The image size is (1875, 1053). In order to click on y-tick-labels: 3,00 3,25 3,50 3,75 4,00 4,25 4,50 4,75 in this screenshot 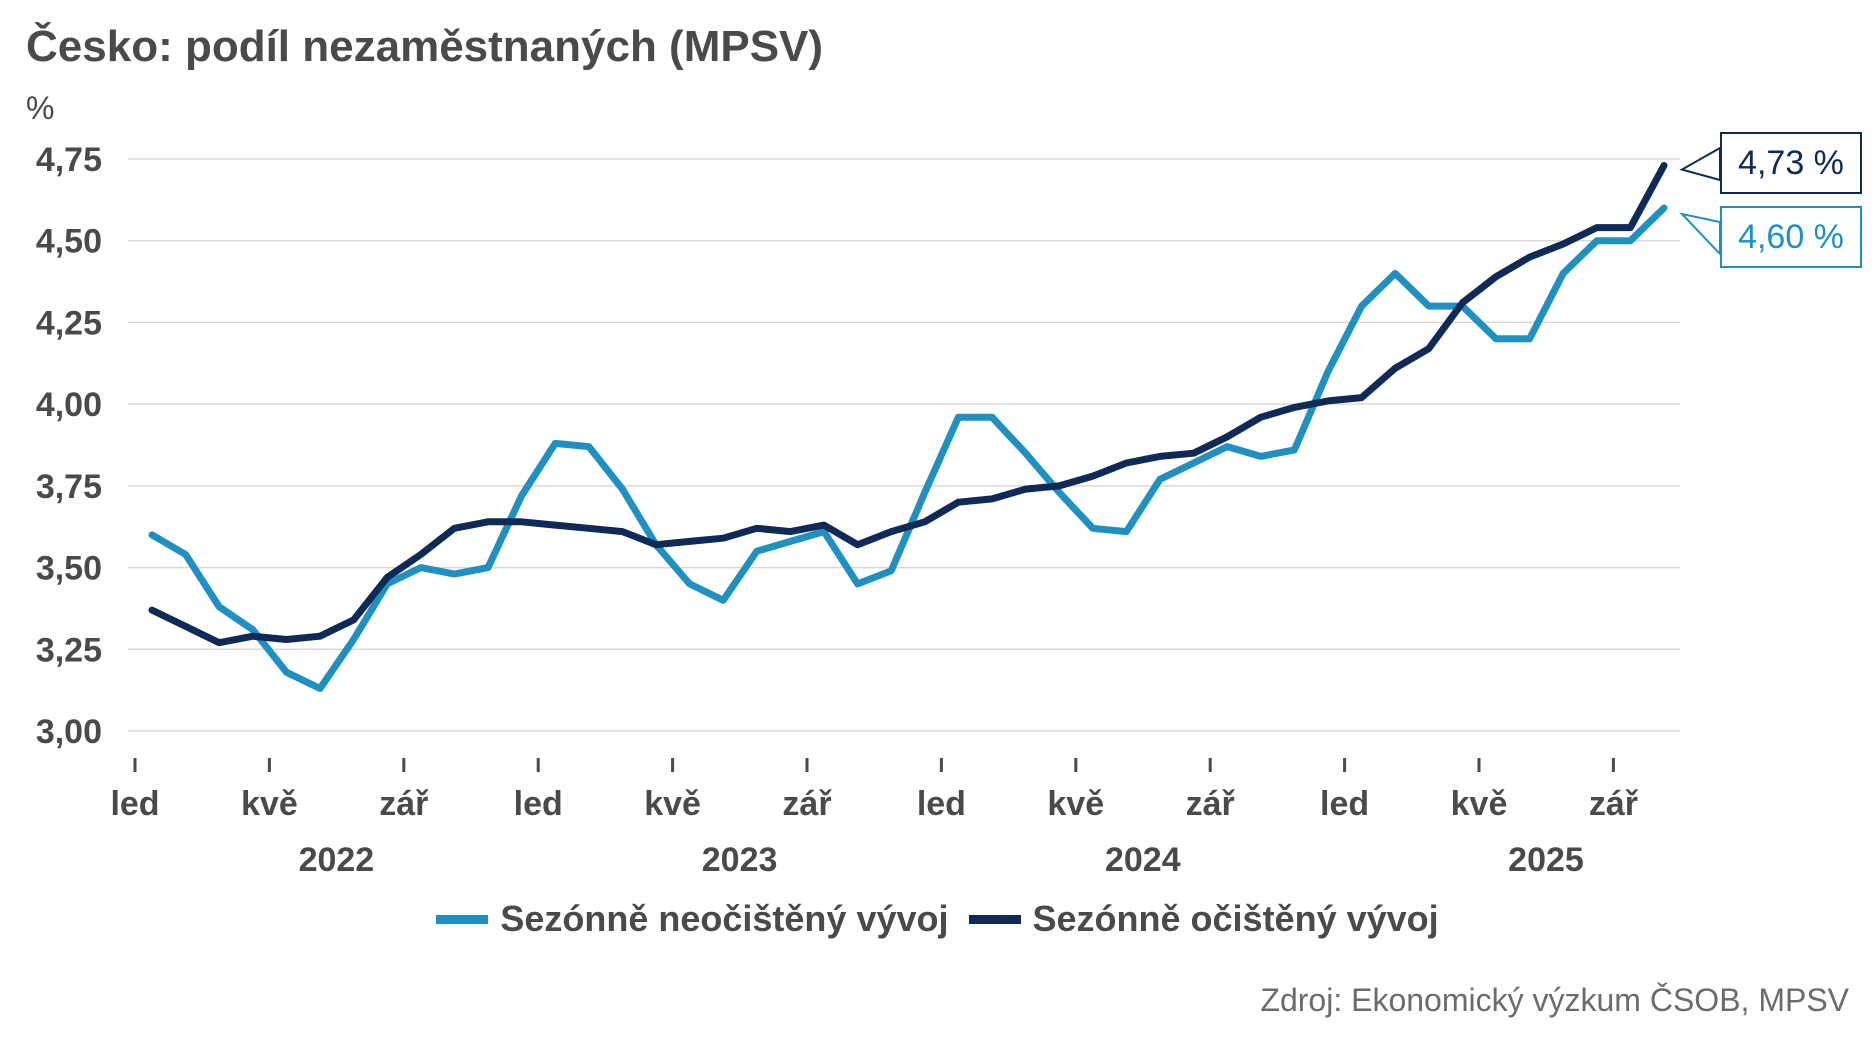, I will do `click(69, 446)`.